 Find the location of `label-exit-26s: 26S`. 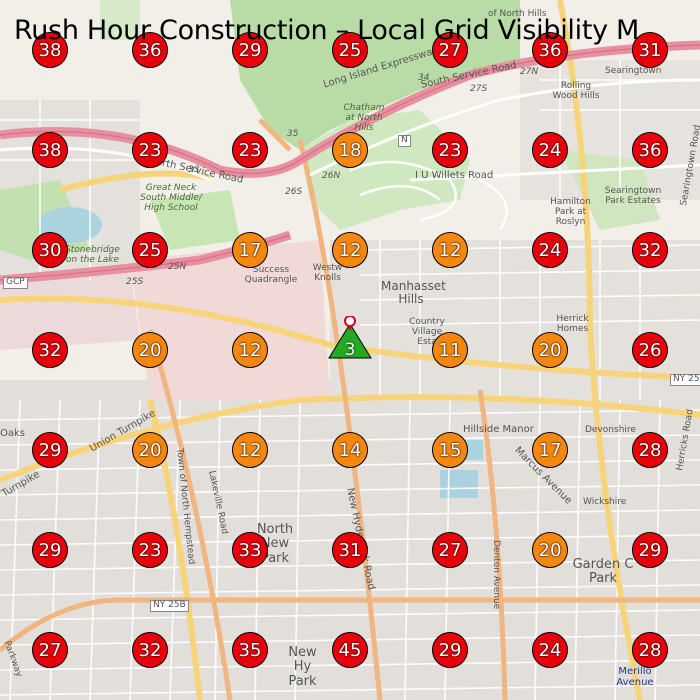

label-exit-26s: 26S is located at coordinates (294, 192).